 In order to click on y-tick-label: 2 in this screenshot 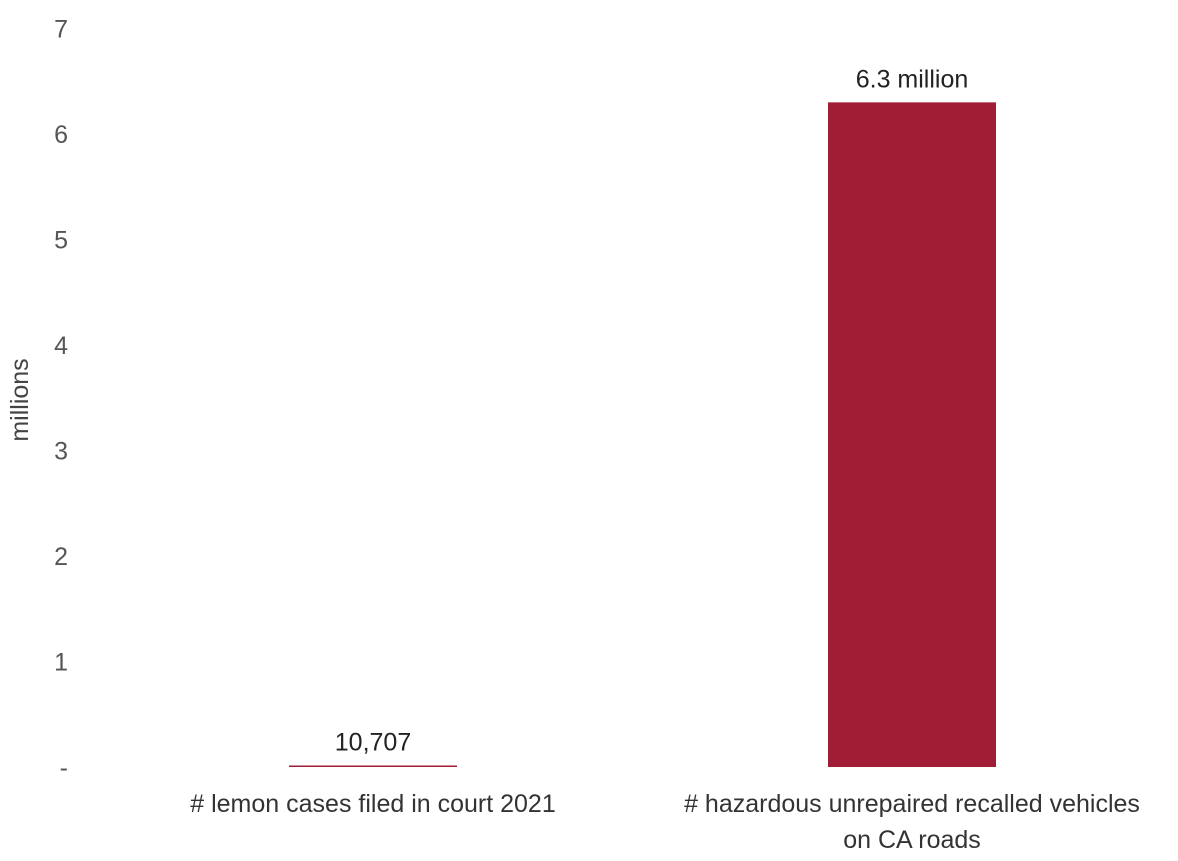, I will do `click(61, 557)`.